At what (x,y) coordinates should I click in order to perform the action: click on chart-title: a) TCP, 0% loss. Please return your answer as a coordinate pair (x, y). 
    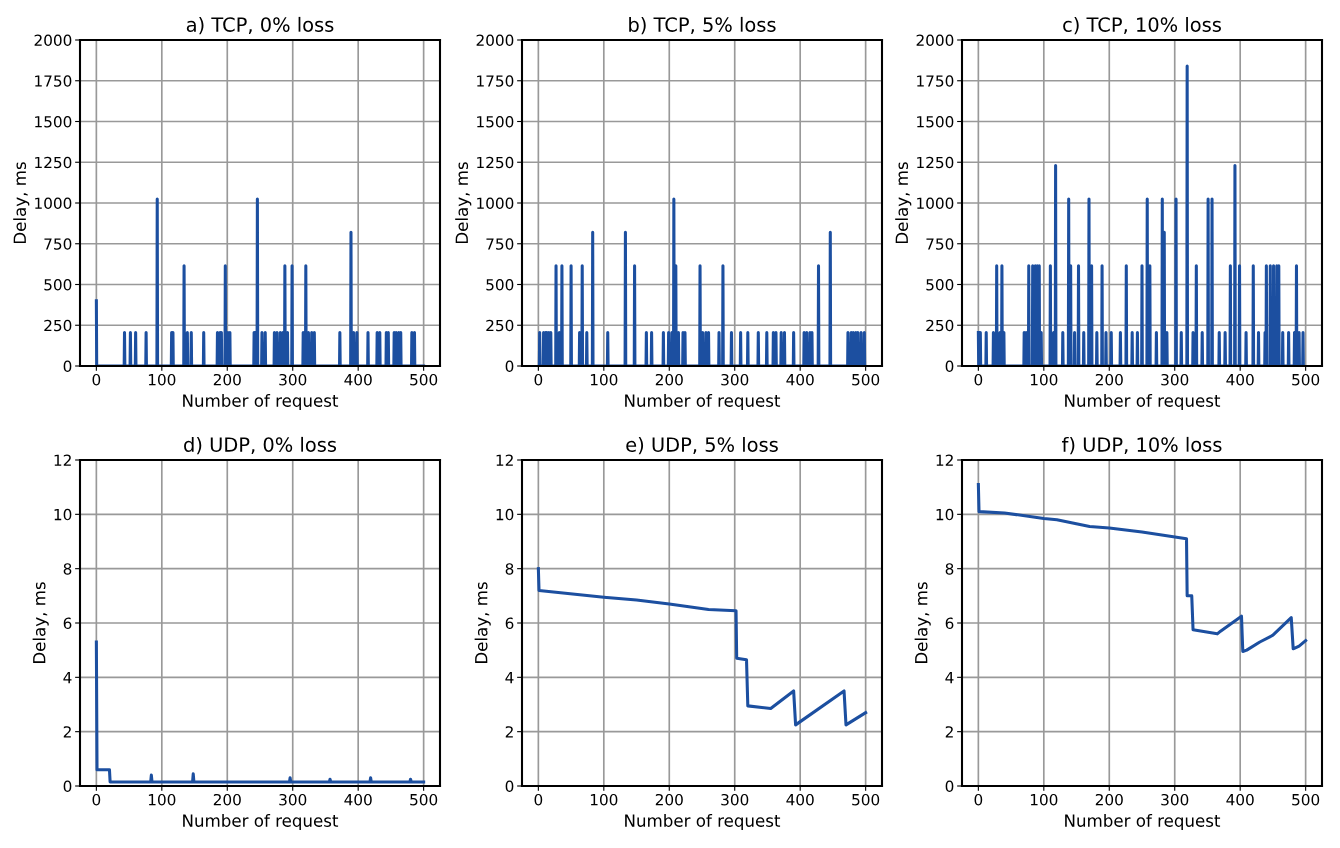
    Looking at the image, I should click on (260, 25).